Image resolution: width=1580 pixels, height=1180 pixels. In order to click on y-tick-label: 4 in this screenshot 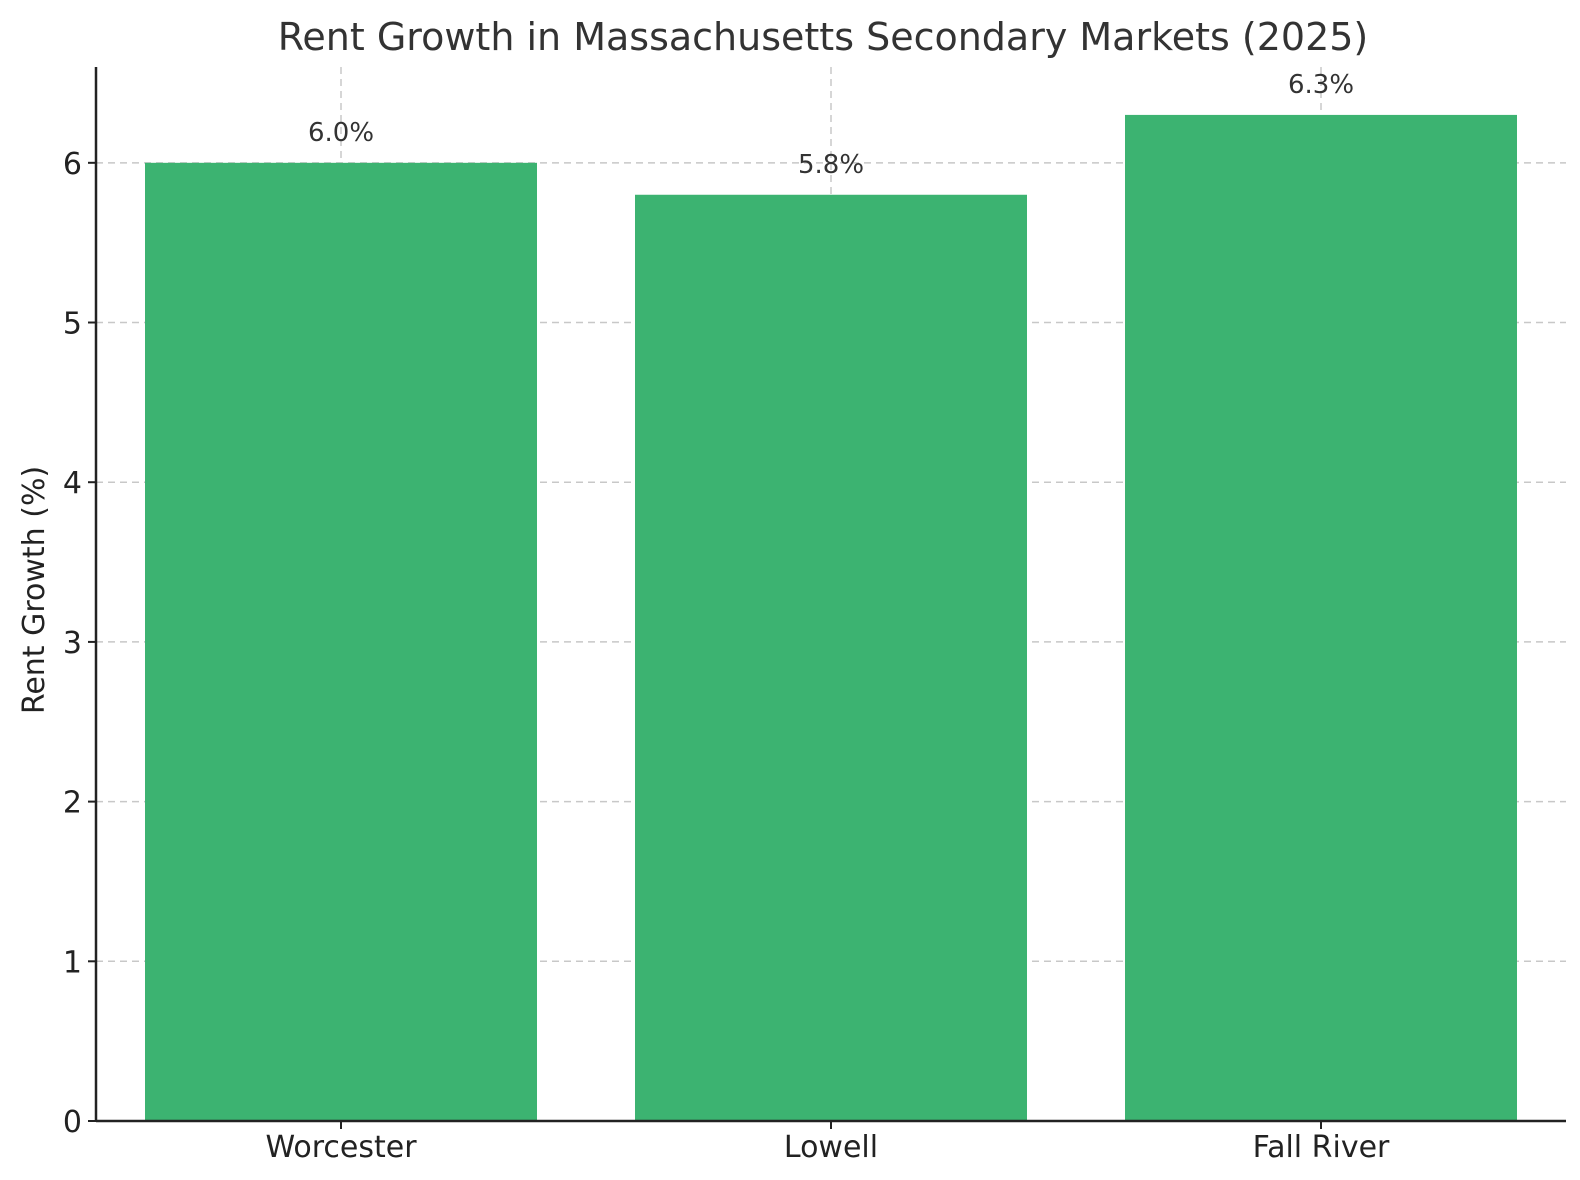, I will do `click(72, 483)`.